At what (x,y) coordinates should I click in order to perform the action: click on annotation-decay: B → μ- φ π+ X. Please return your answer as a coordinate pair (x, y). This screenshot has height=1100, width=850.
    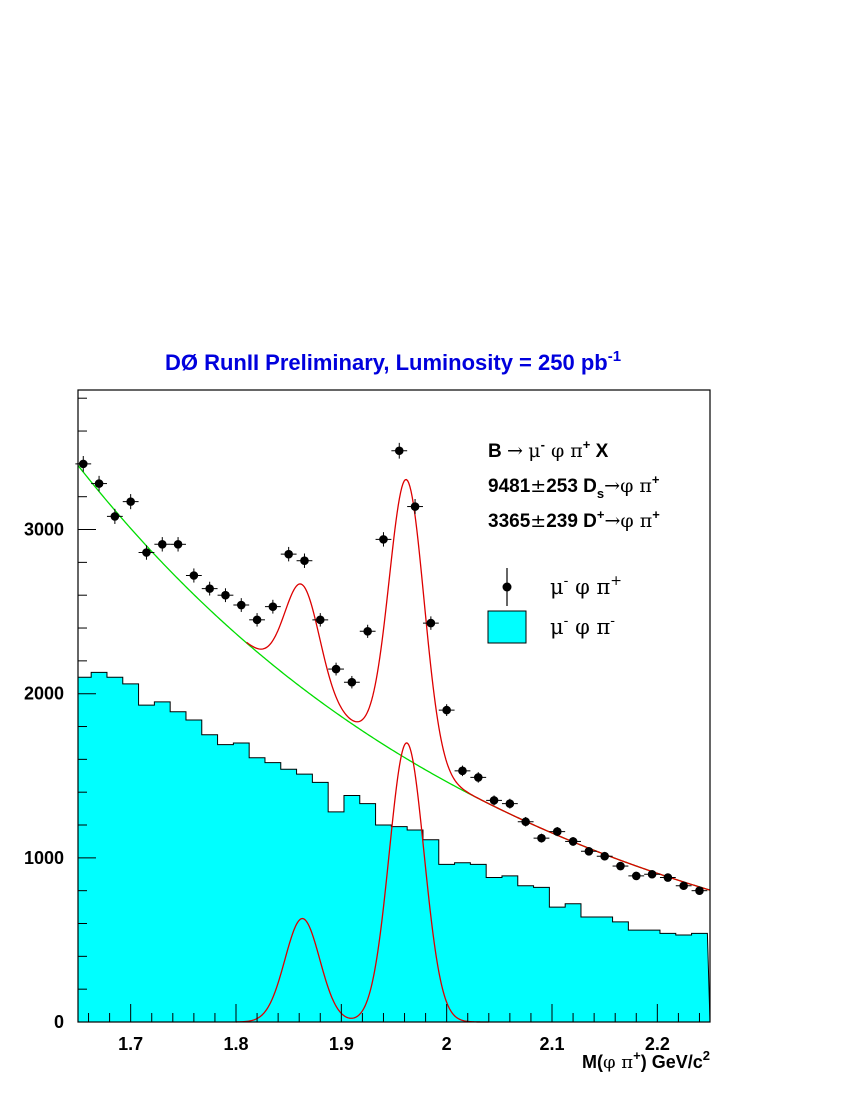
    Looking at the image, I should click on (548, 449).